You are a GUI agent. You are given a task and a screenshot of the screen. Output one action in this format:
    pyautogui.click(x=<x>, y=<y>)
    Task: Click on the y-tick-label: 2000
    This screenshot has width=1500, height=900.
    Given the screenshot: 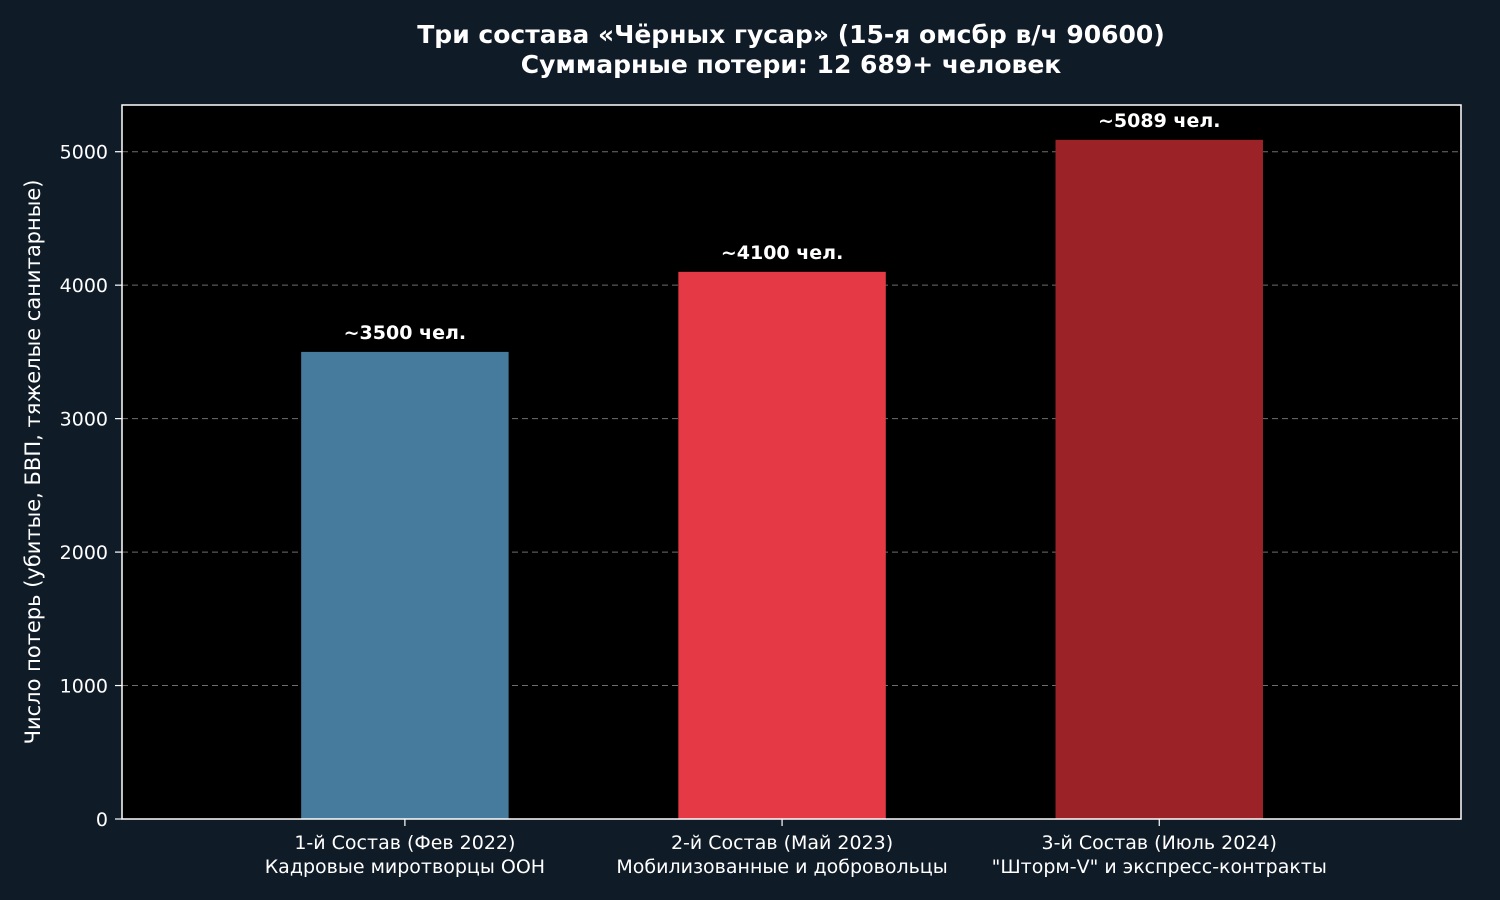 What is the action you would take?
    pyautogui.click(x=84, y=553)
    